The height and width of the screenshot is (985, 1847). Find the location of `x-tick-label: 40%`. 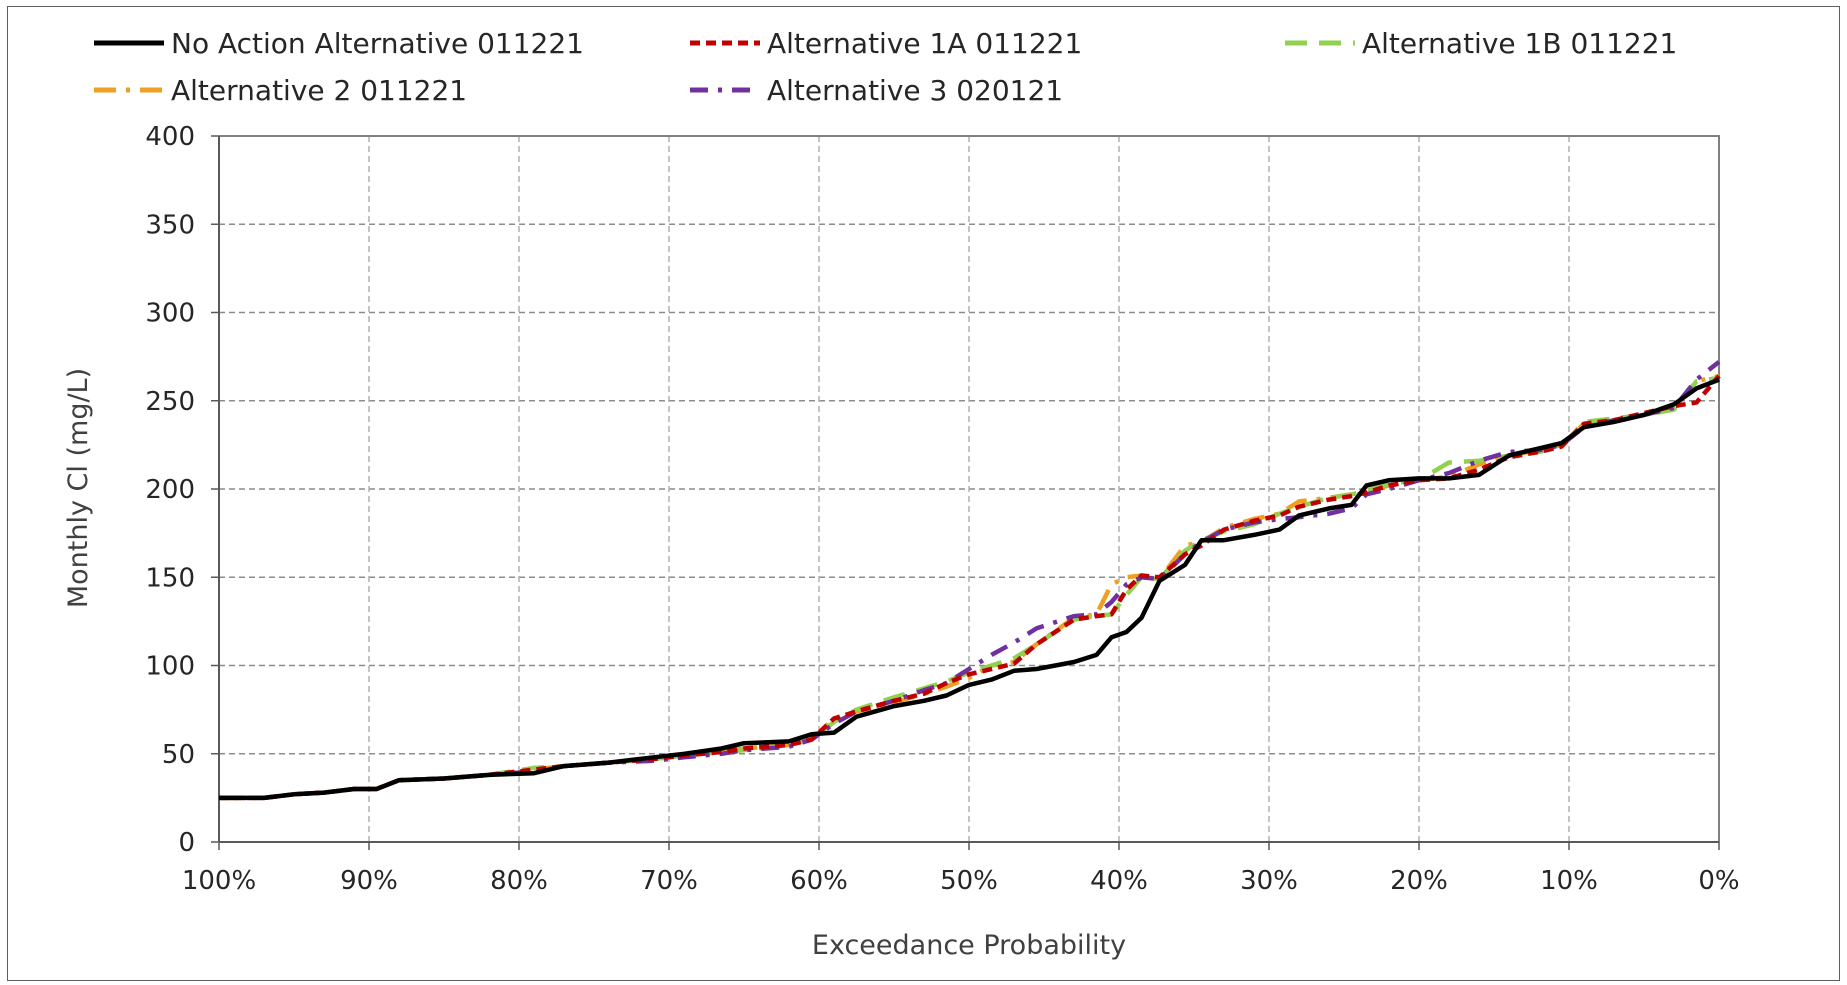

x-tick-label: 40% is located at coordinates (1119, 881).